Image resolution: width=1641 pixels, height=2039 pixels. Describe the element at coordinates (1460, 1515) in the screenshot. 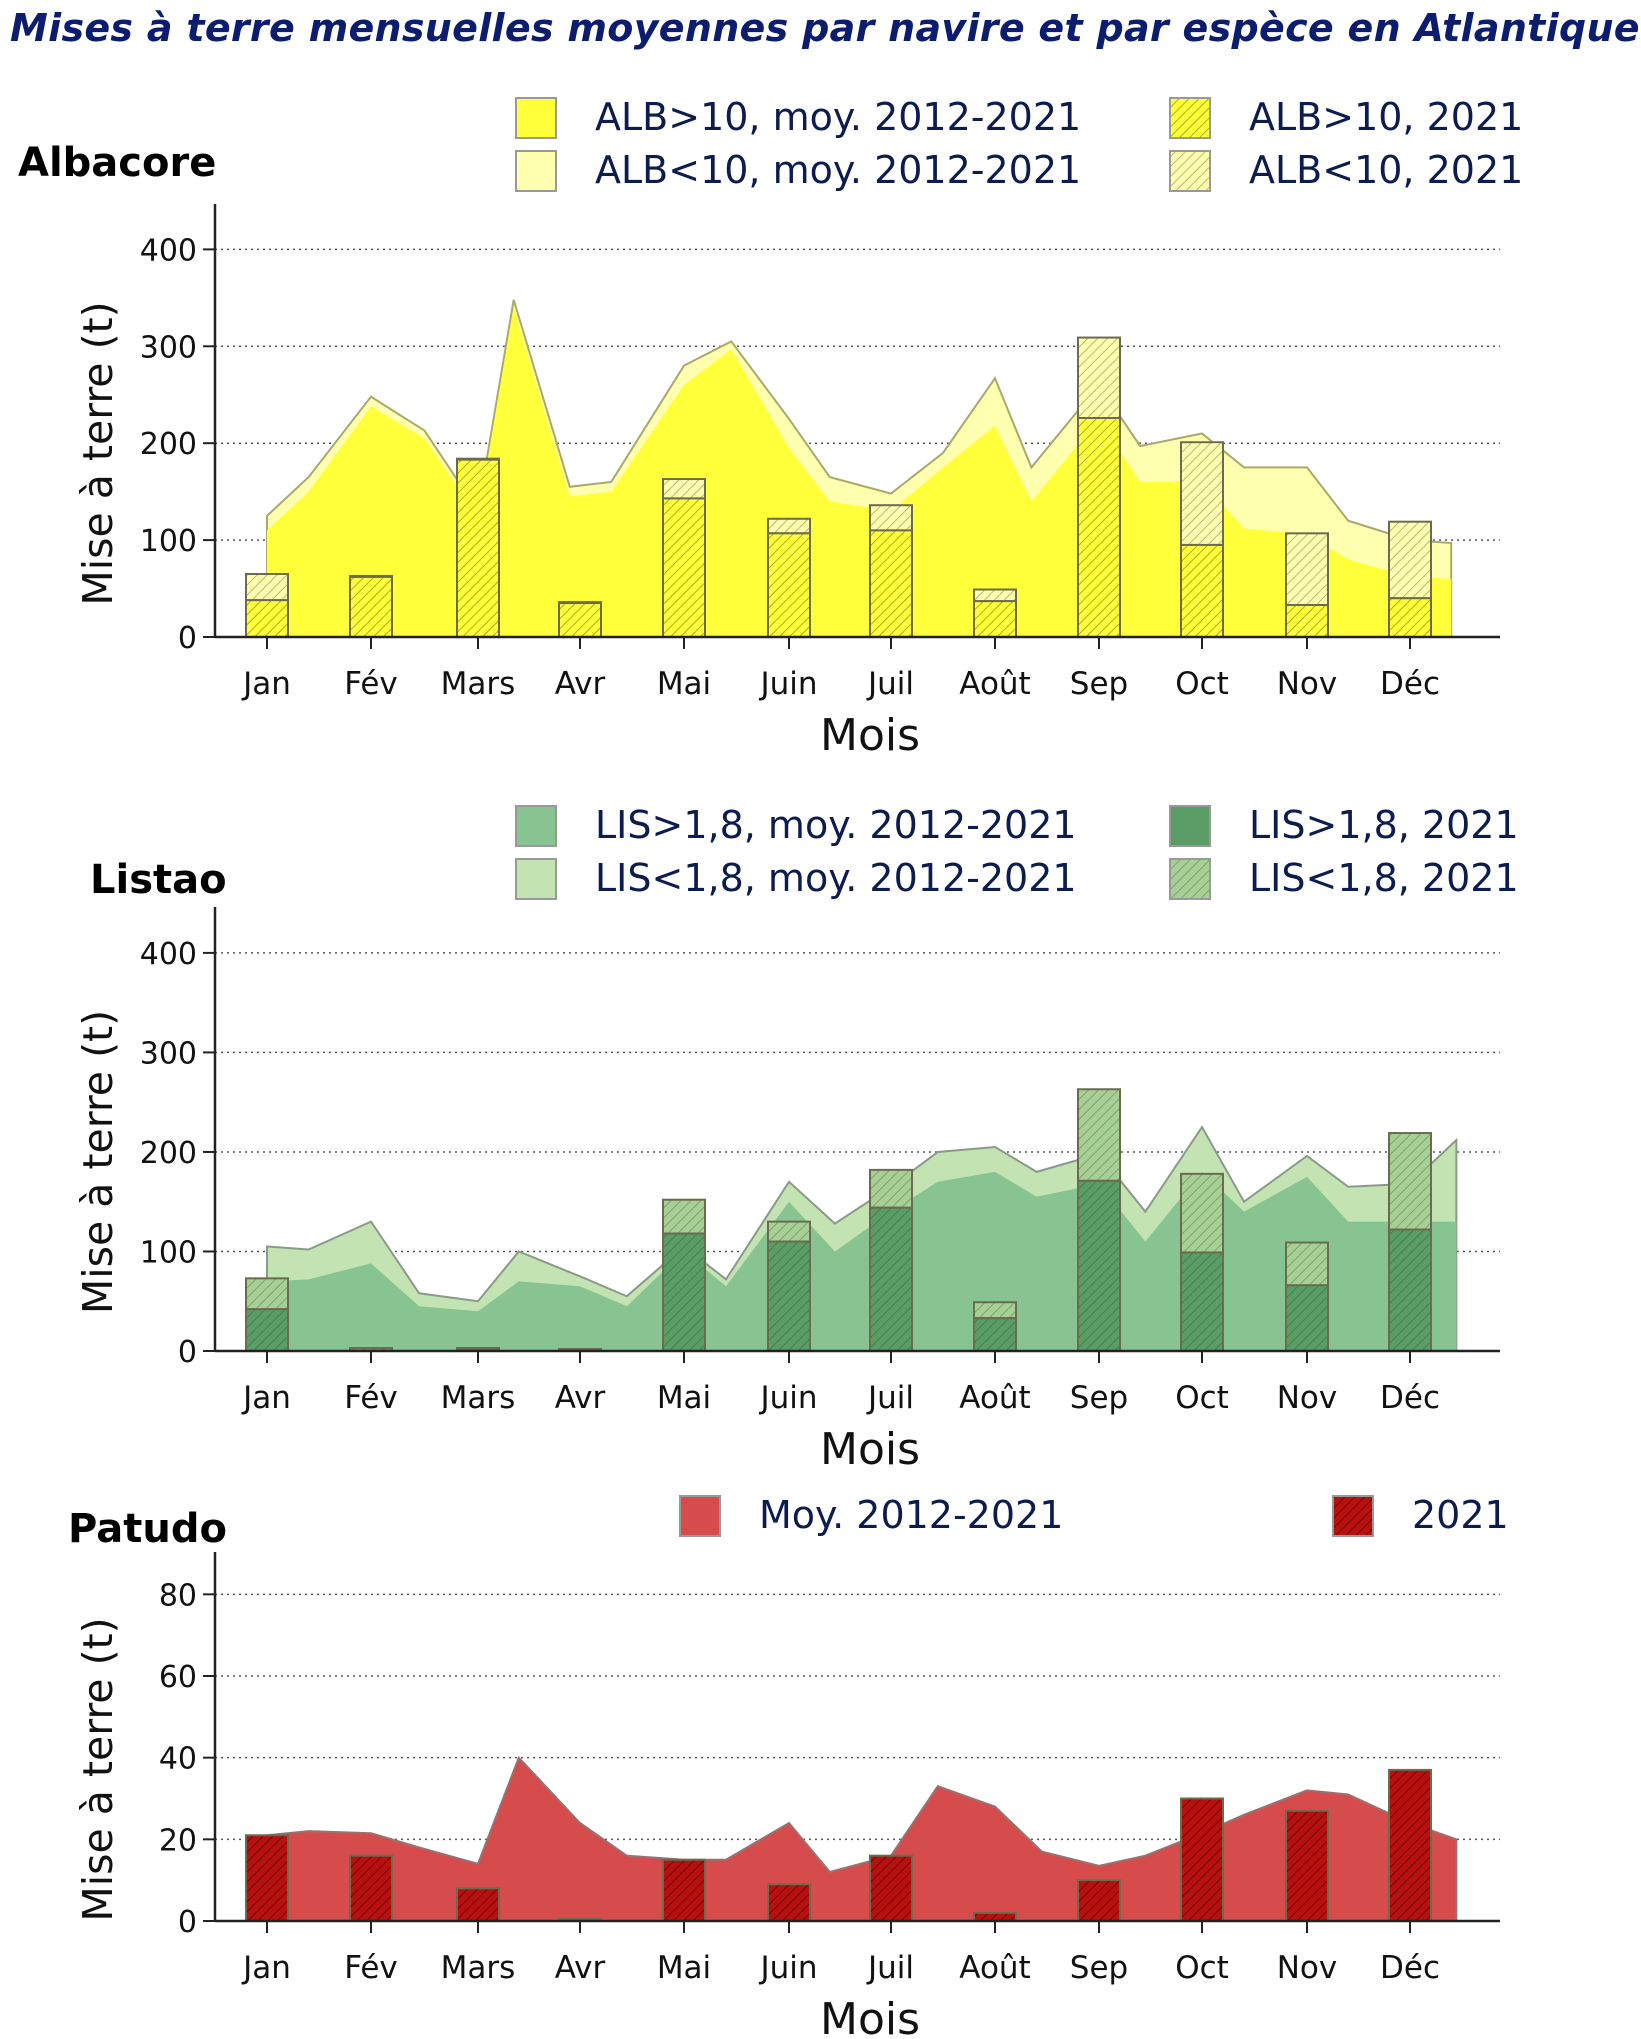

I see `legend-label: 2021` at that location.